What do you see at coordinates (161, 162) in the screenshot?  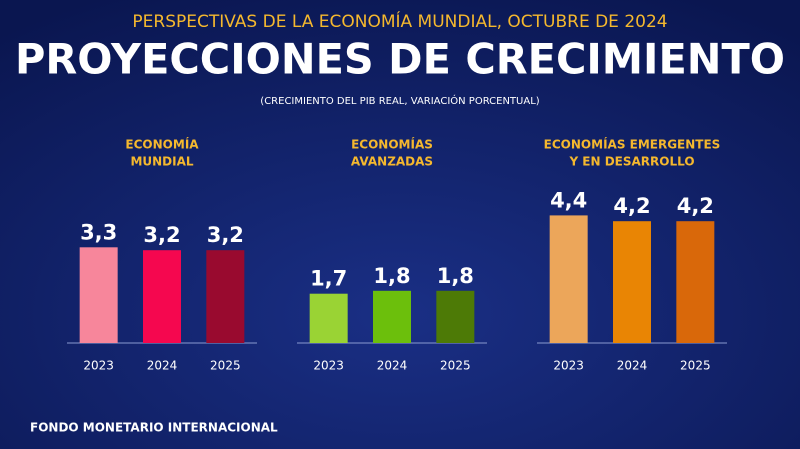 I see `group-title: MUNDIAL` at bounding box center [161, 162].